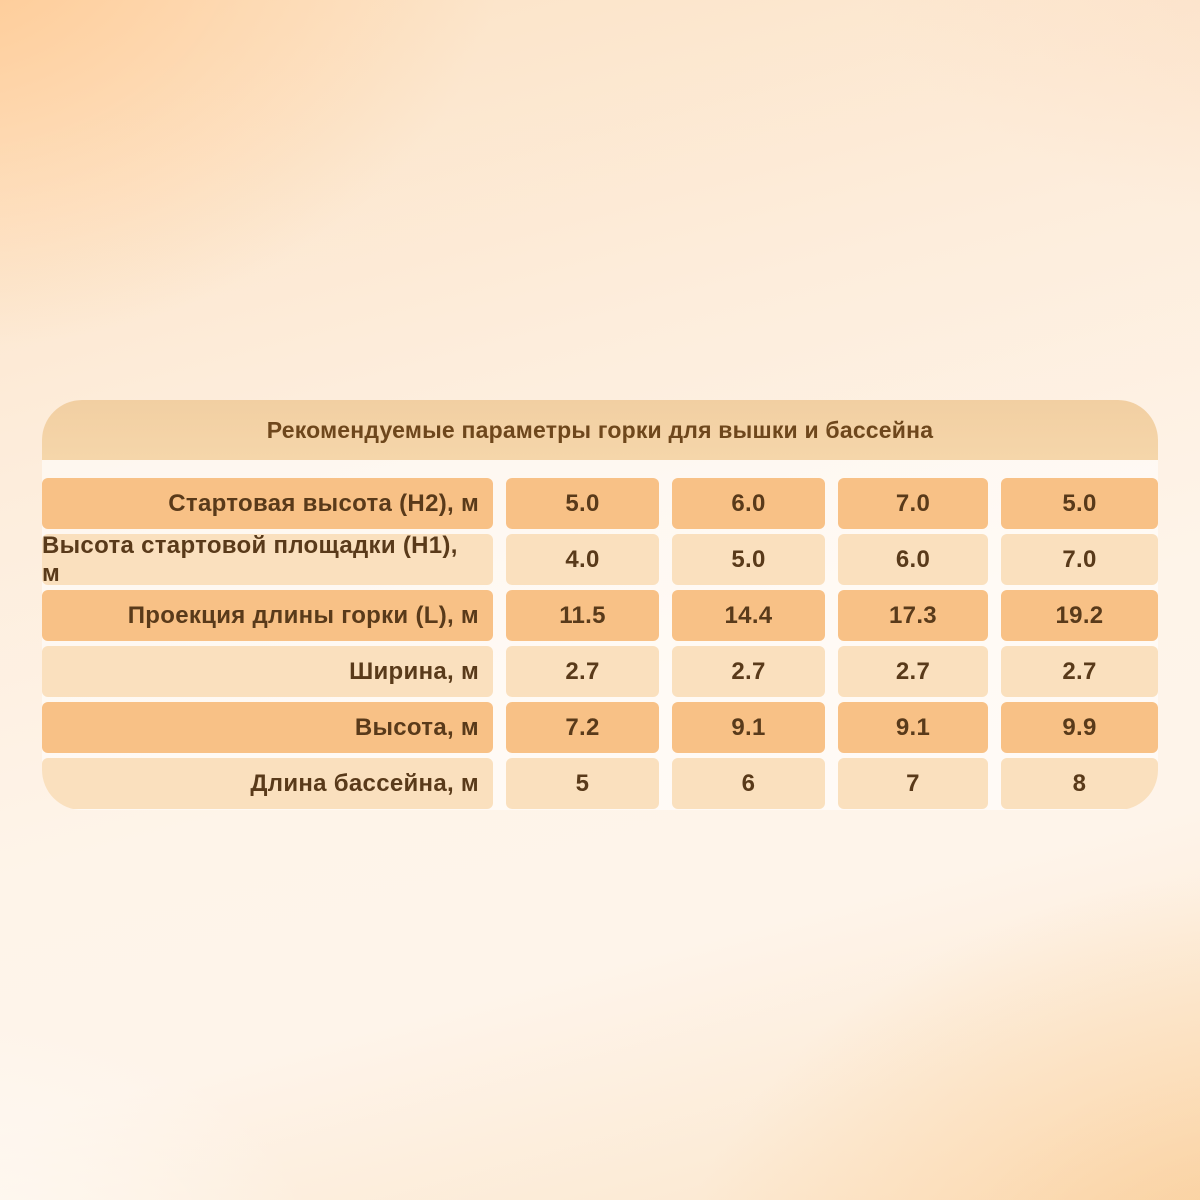 This screenshot has width=1200, height=1200. I want to click on row-label: Высота стартовой площадки (H1), м, so click(267, 559).